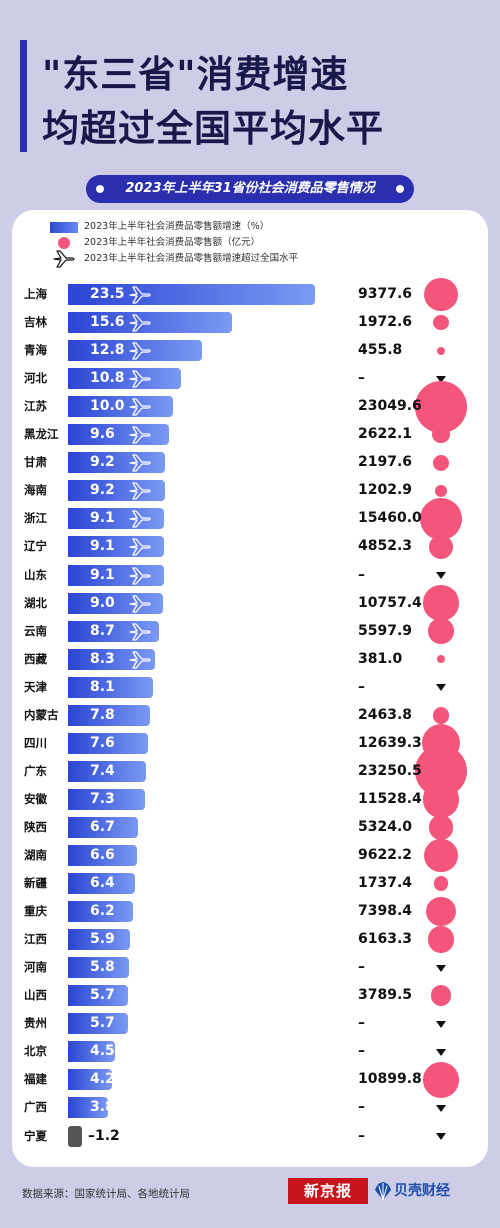 This screenshot has height=1228, width=500. Describe the element at coordinates (390, 518) in the screenshot. I see `retail-value-label: 15460.0` at that location.